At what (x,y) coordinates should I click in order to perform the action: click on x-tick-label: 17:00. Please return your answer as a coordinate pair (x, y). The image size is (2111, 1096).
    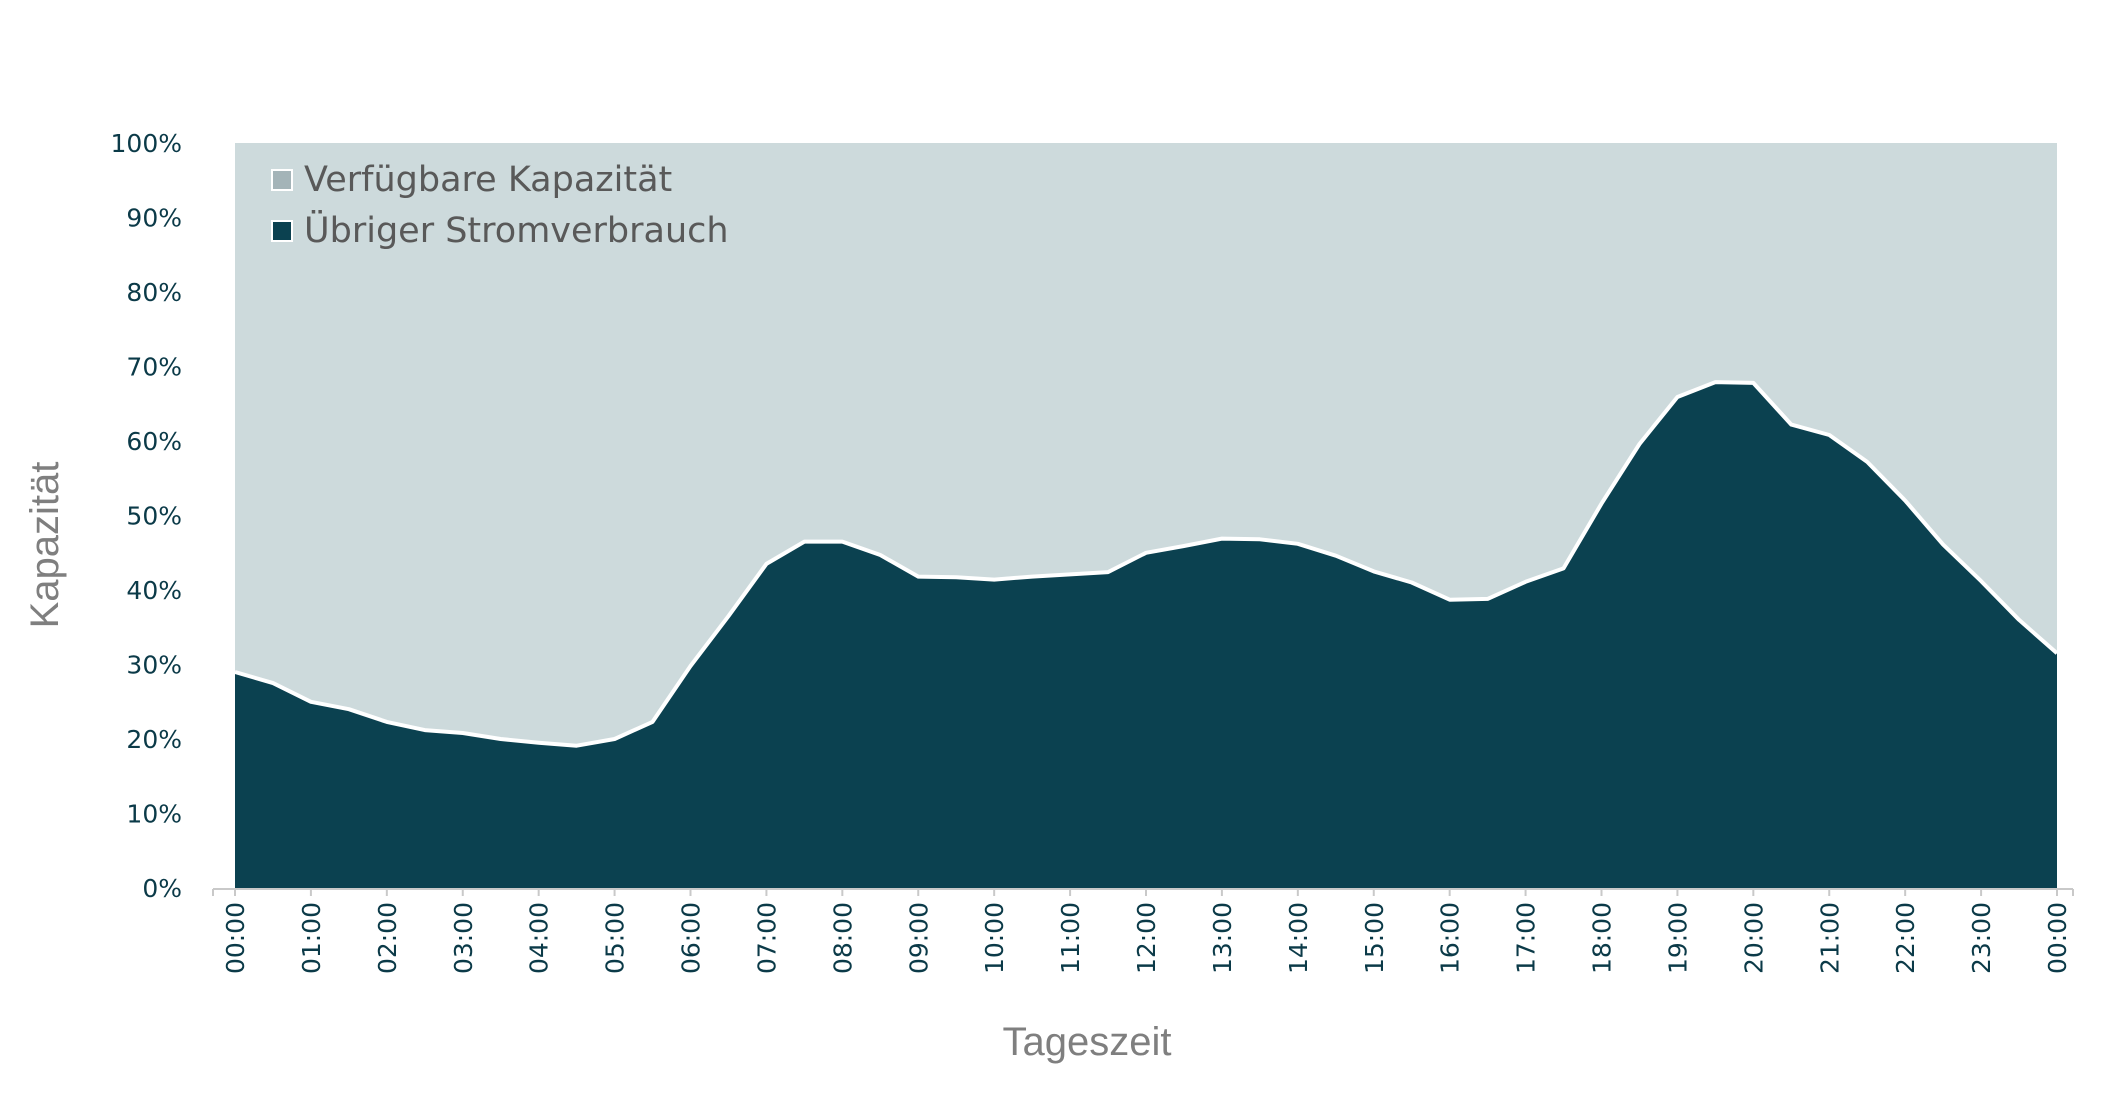
    Looking at the image, I should click on (1526, 938).